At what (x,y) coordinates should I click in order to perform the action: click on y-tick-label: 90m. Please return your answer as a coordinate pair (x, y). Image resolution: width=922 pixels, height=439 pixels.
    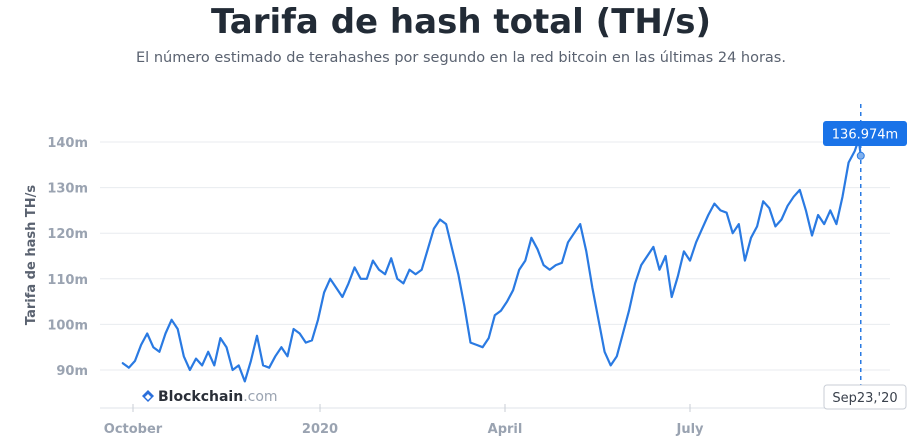
    Looking at the image, I should click on (72, 371).